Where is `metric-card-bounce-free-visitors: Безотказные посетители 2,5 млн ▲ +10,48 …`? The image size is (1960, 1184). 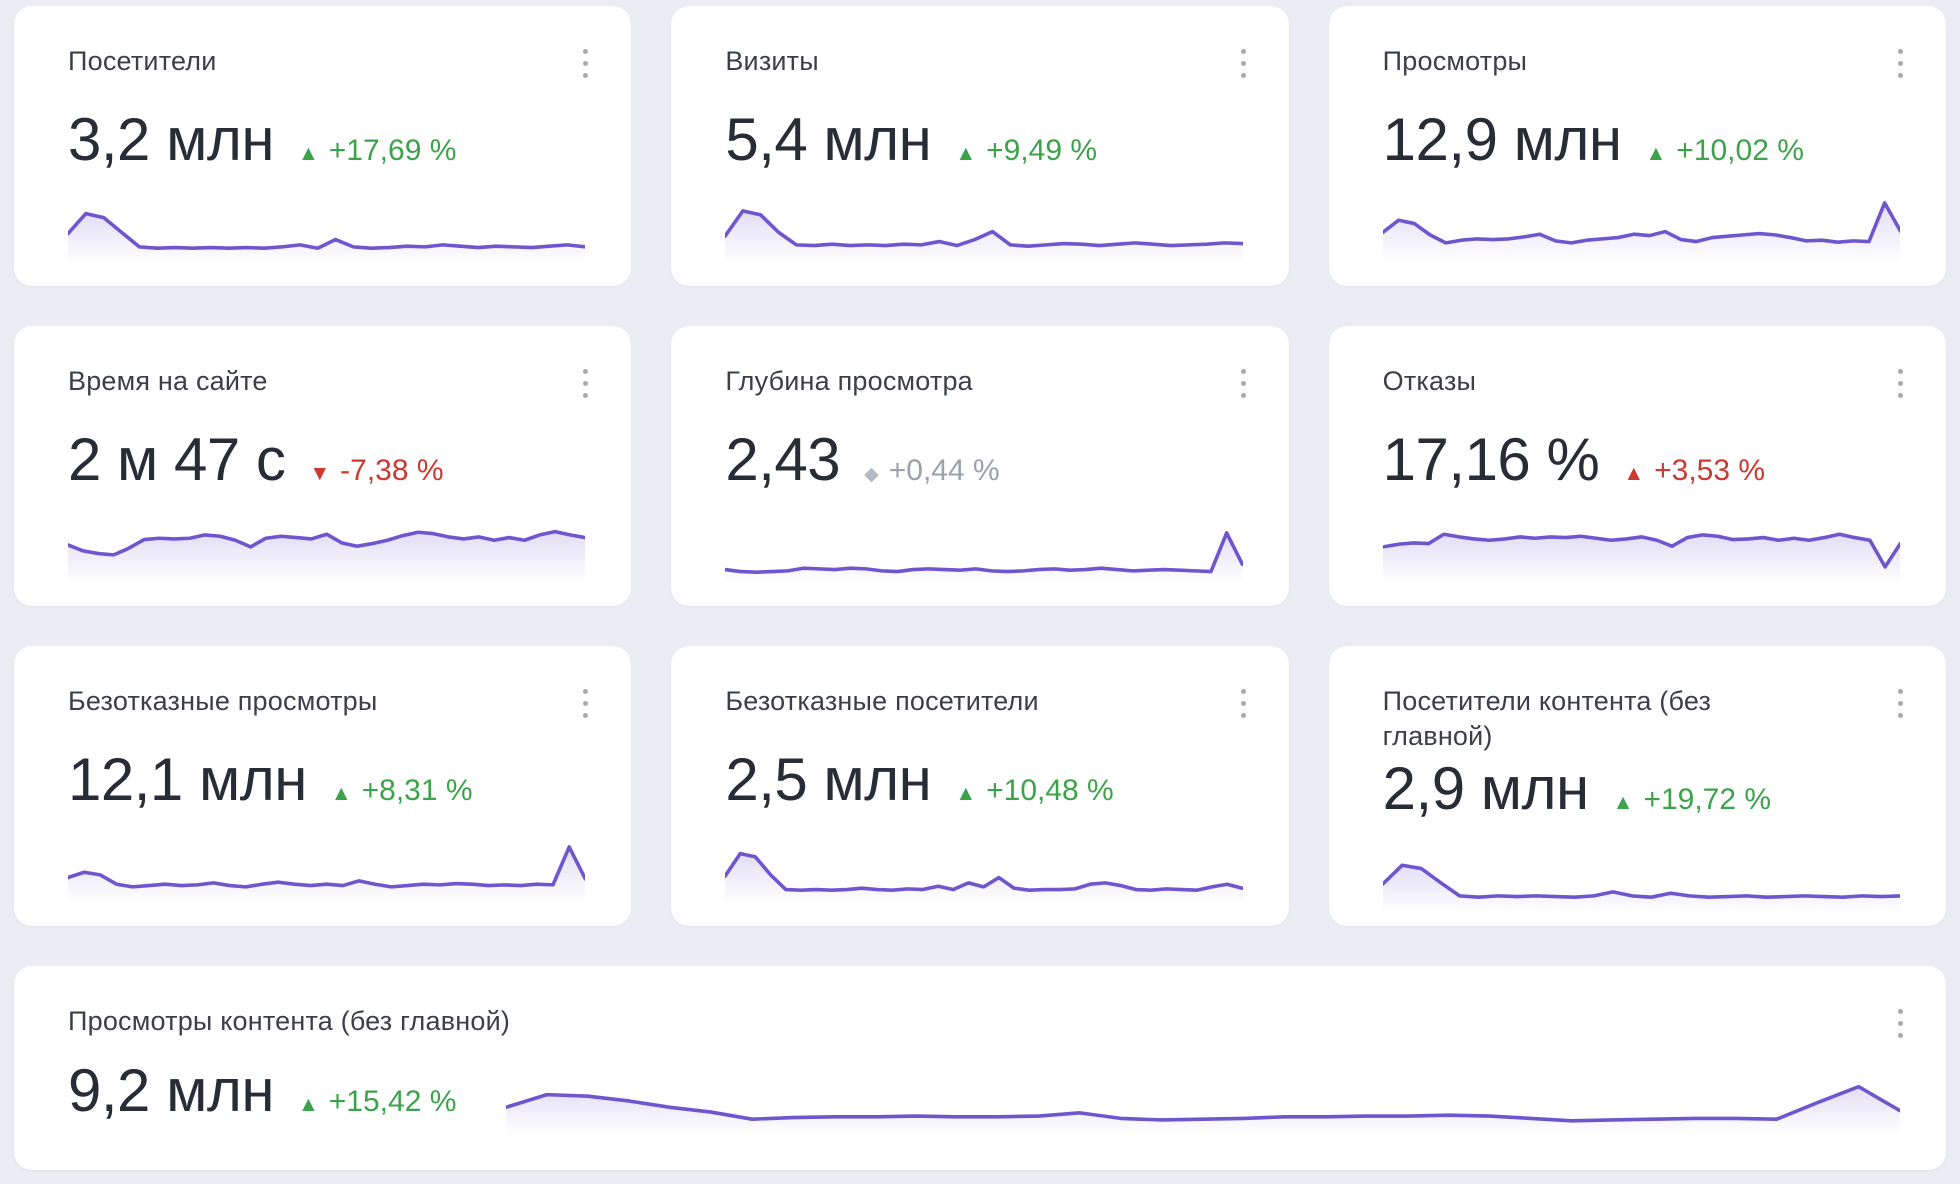
metric-card-bounce-free-visitors: Безотказные посетители 2,5 млн ▲ +10,48 … is located at coordinates (980, 786).